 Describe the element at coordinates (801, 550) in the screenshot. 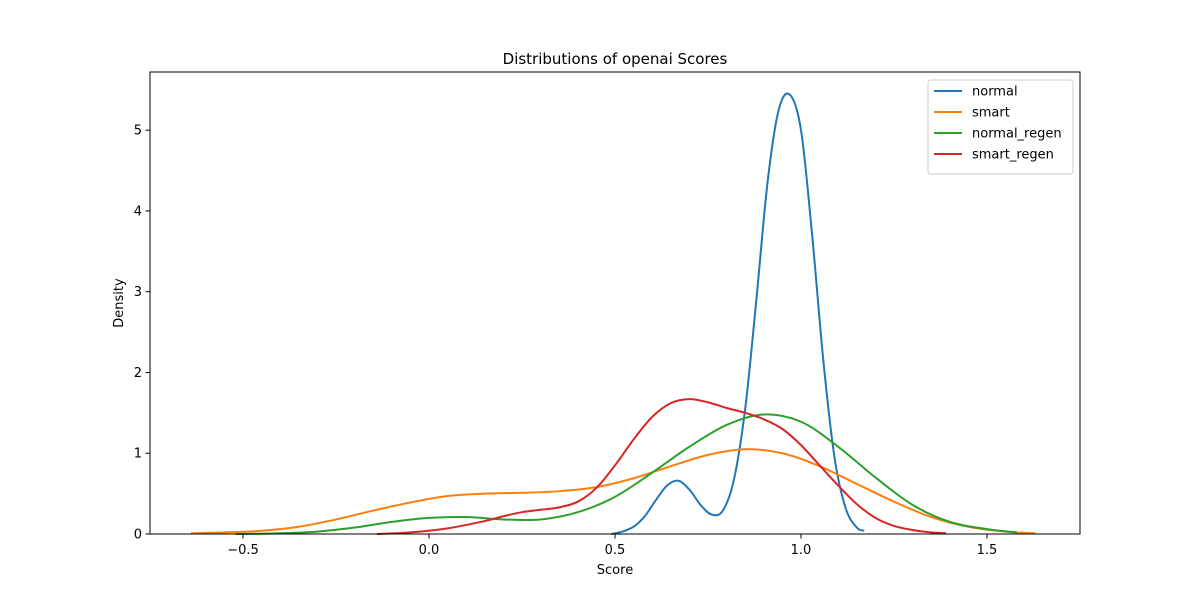

I see `x-tick-label: 1.0` at that location.